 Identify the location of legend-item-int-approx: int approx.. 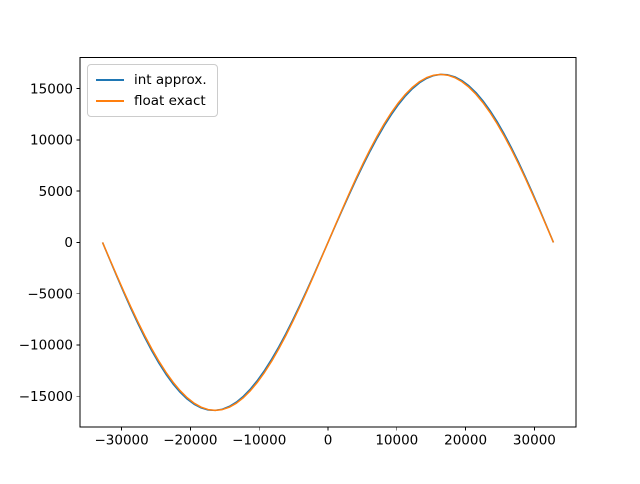
(151, 80).